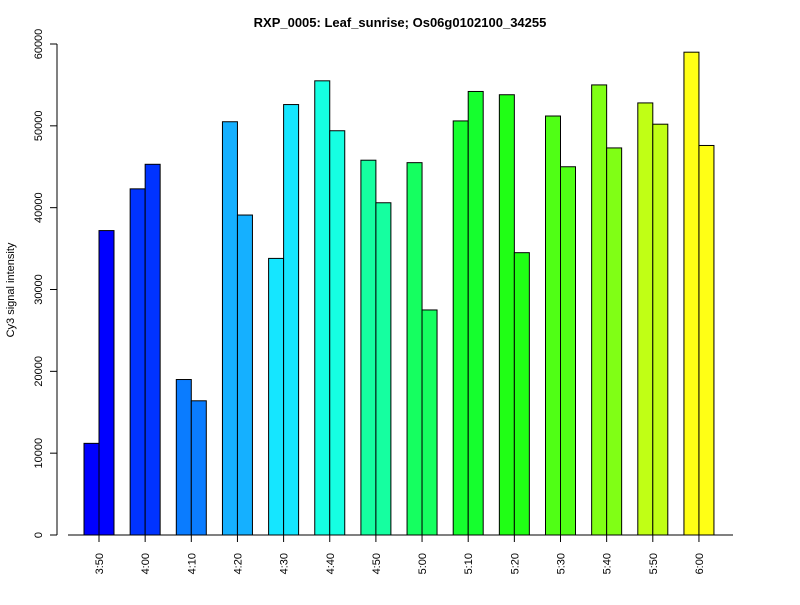 The height and width of the screenshot is (605, 800). I want to click on x-tick-label: 5:00, so click(423, 563).